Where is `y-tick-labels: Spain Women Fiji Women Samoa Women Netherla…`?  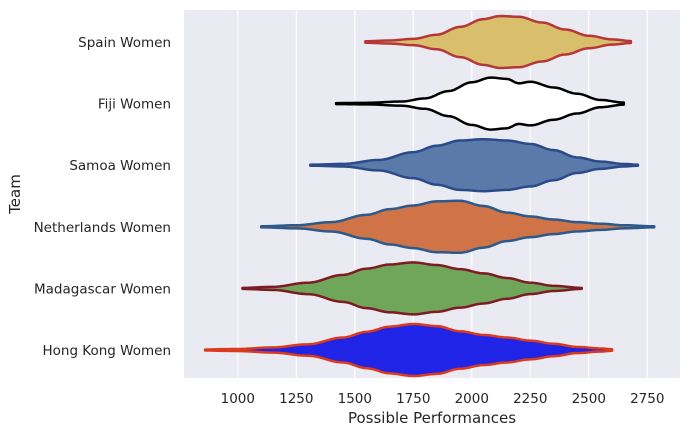 y-tick-labels: Spain Women Fiji Women Samoa Women Netherla… is located at coordinates (102, 197).